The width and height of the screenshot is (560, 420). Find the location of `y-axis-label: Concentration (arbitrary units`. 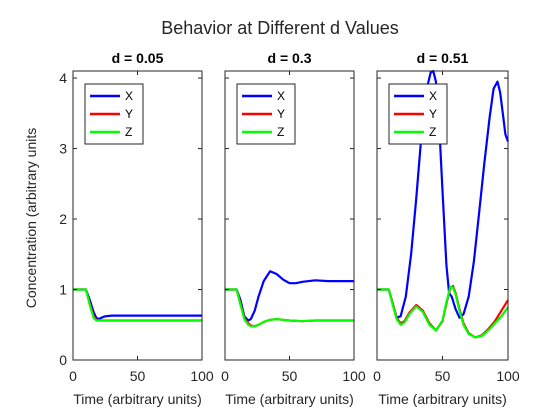

y-axis-label: Concentration (arbitrary units is located at coordinates (31, 218).